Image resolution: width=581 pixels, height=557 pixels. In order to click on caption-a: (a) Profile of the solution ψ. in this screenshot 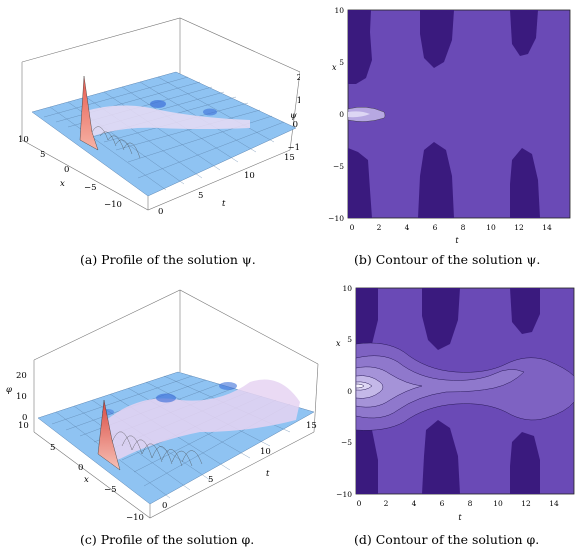, I will do `click(168, 259)`.